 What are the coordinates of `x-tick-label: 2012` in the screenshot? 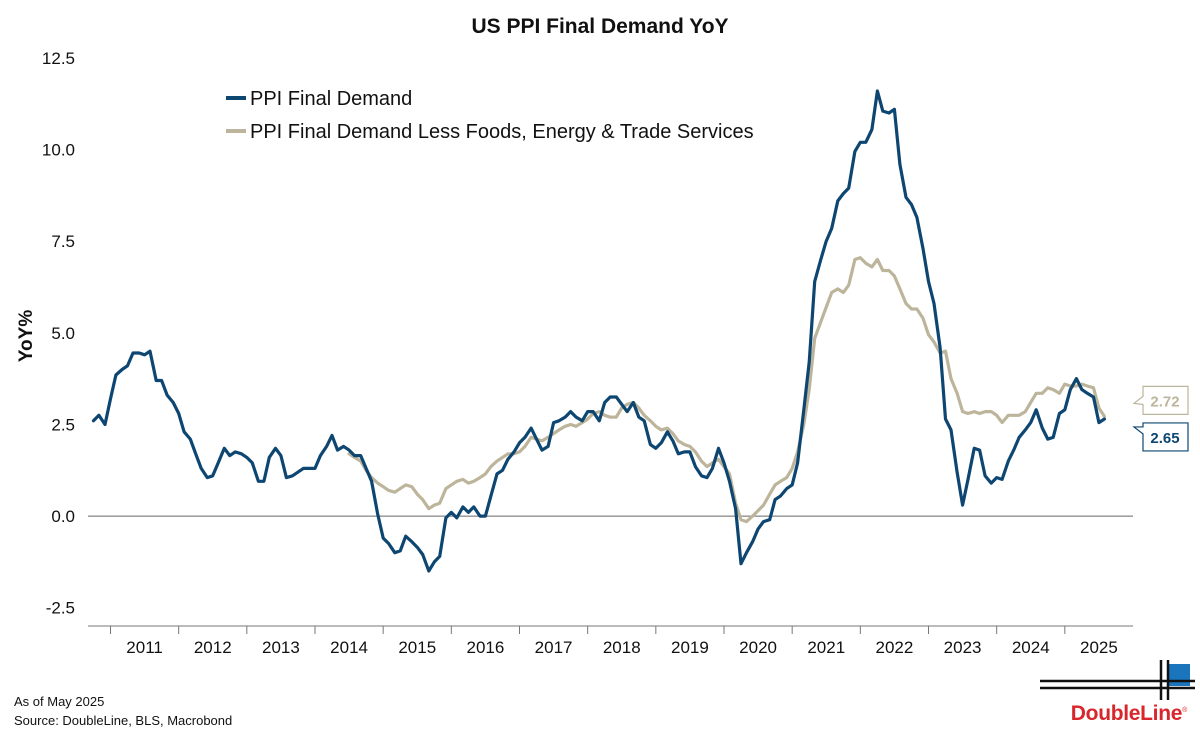 It's located at (213, 647).